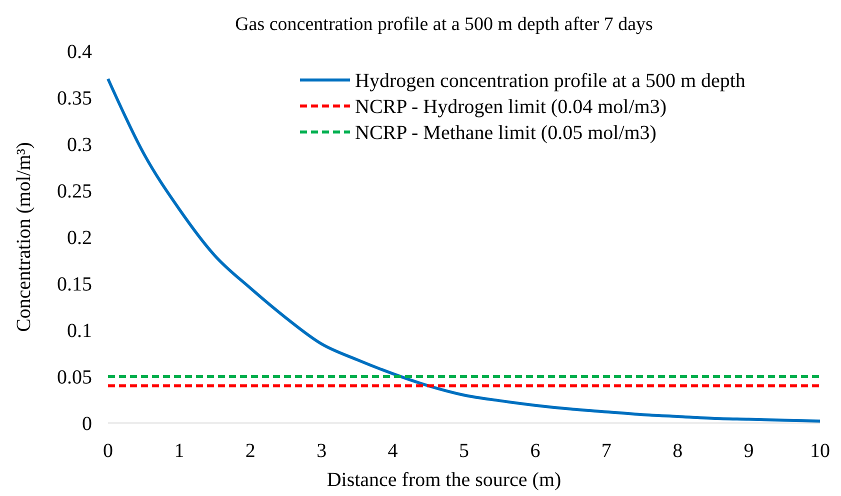 This screenshot has height=496, width=841. What do you see at coordinates (464, 451) in the screenshot?
I see `x-tick-label: 5` at bounding box center [464, 451].